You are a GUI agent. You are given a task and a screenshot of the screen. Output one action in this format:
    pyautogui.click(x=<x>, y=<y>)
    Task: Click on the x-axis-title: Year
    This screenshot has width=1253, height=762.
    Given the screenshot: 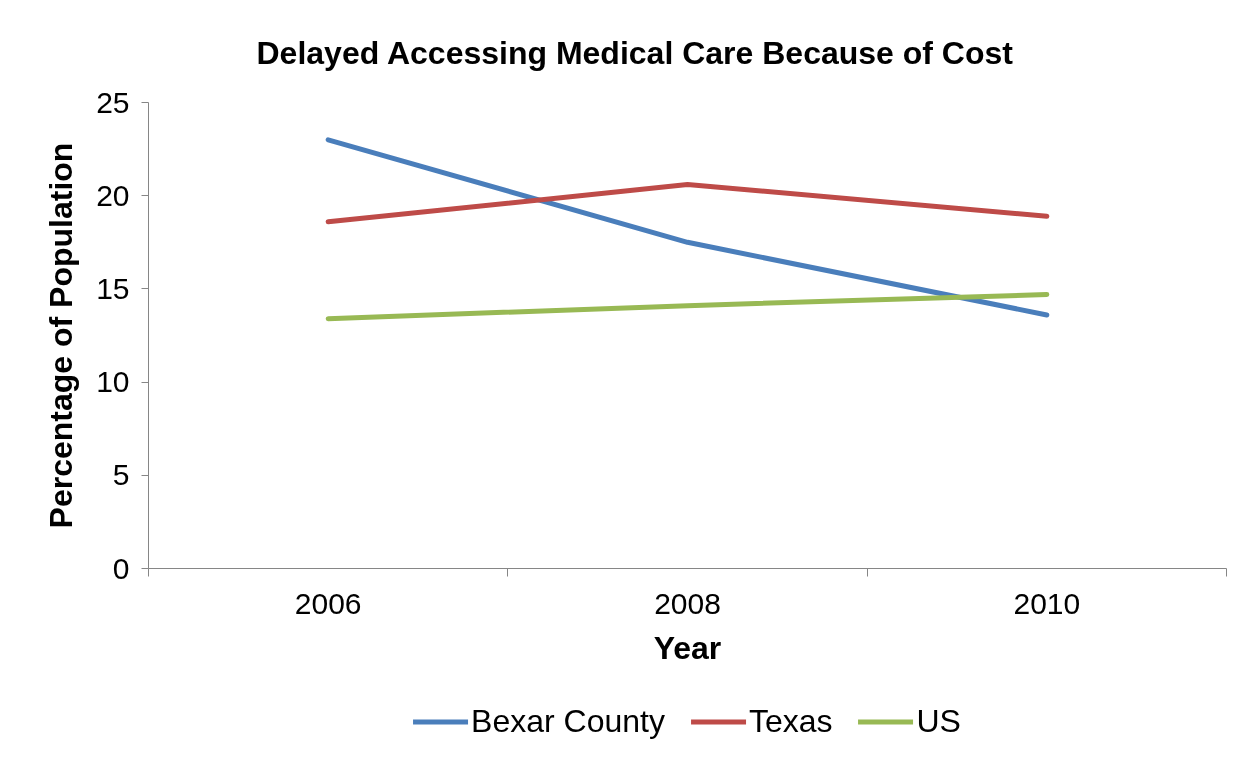 What is the action you would take?
    pyautogui.click(x=687, y=647)
    